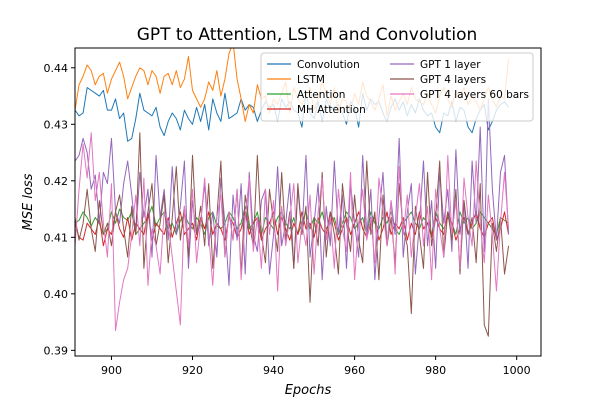 The height and width of the screenshot is (400, 600). I want to click on x-tick-label: 900, so click(111, 370).